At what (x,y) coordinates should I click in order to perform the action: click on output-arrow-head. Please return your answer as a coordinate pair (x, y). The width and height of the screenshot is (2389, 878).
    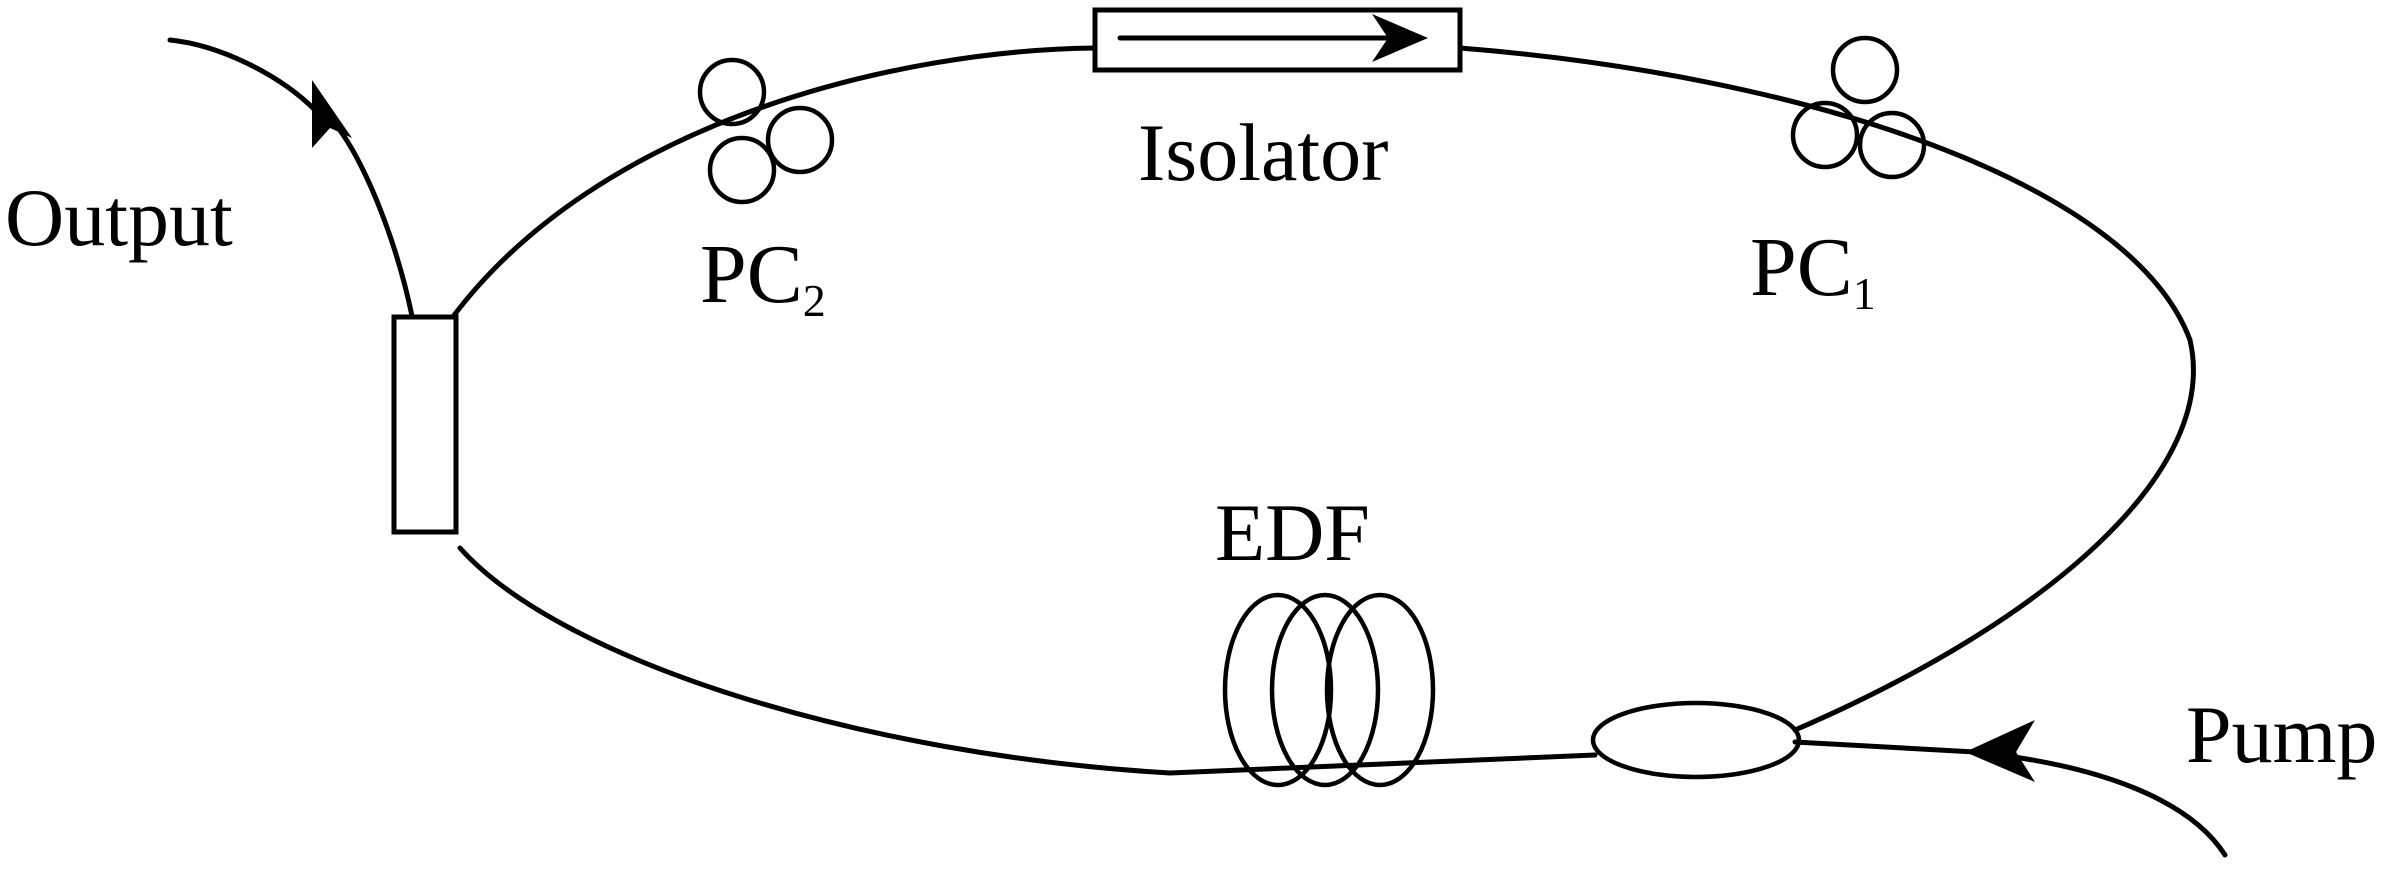
    Looking at the image, I should click on (332, 114).